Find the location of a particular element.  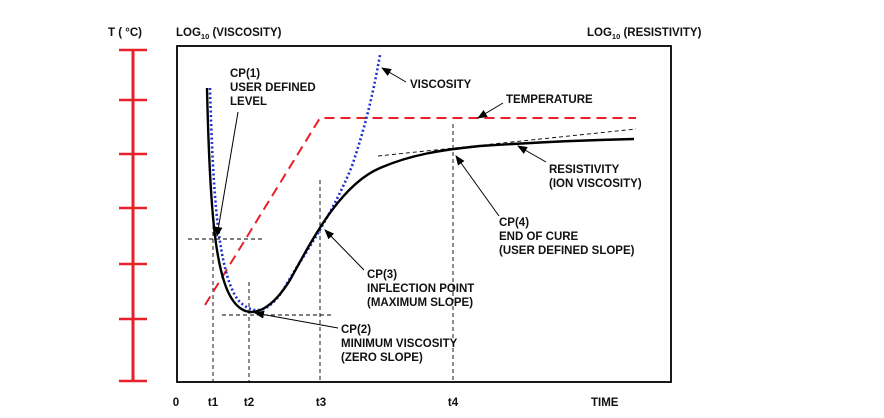

temperature-axis is located at coordinates (133, 215).